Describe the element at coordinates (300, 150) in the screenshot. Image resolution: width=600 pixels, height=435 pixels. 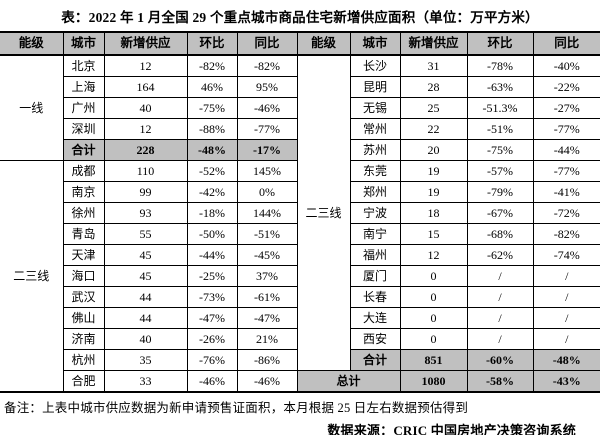
I see `table-row: 合计 228 -48% -17% 苏州 20 -75% -44%` at that location.